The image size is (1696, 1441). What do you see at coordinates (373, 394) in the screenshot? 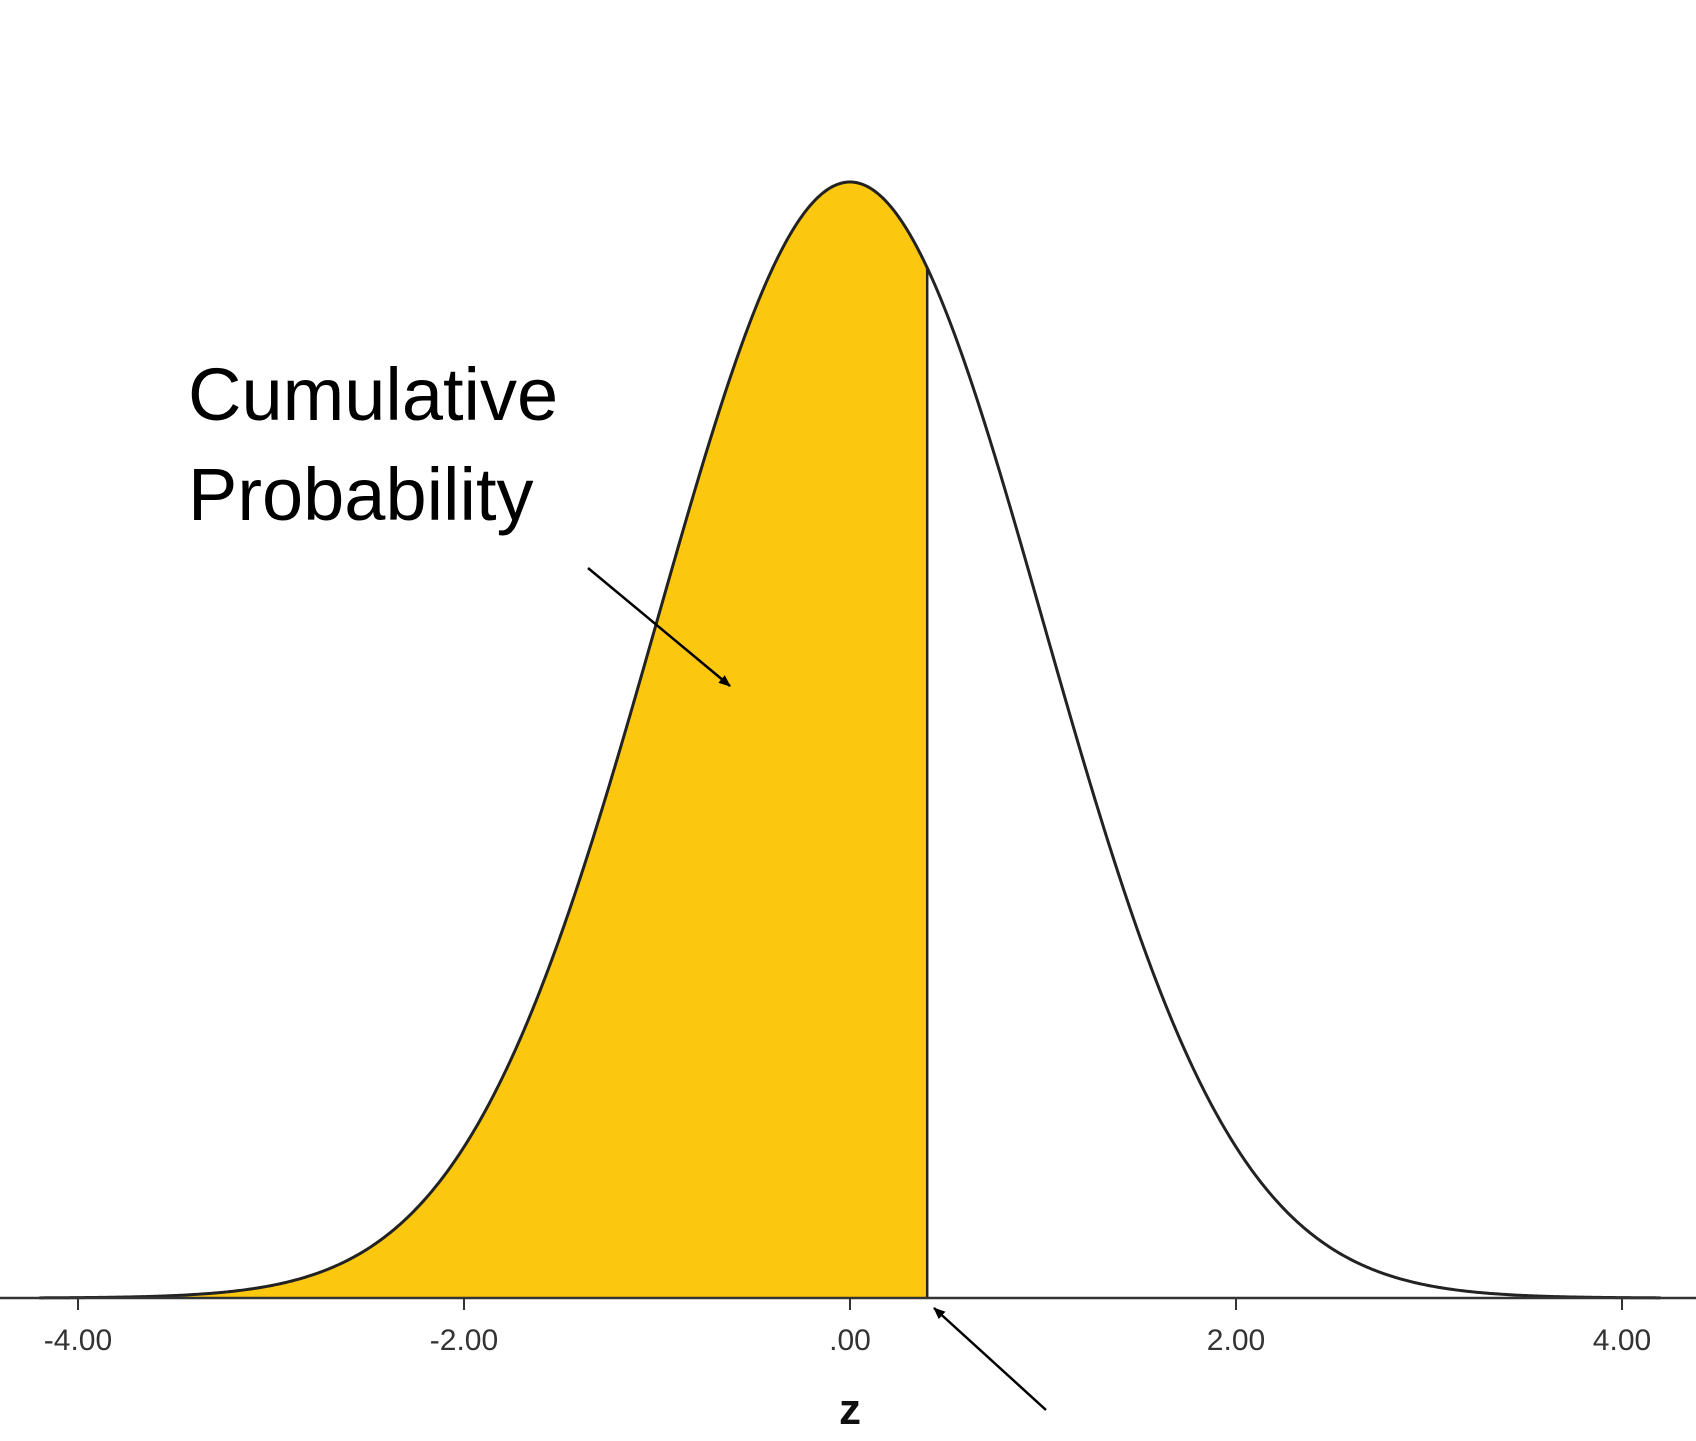
I see `annotation-line-1: Cumulative` at bounding box center [373, 394].